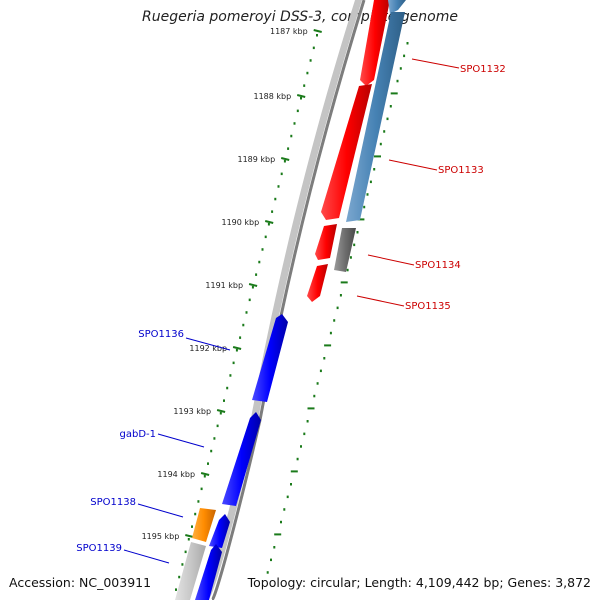 This screenshot has width=600, height=600. I want to click on gene-label-spo1134: SPO1134, so click(438, 265).